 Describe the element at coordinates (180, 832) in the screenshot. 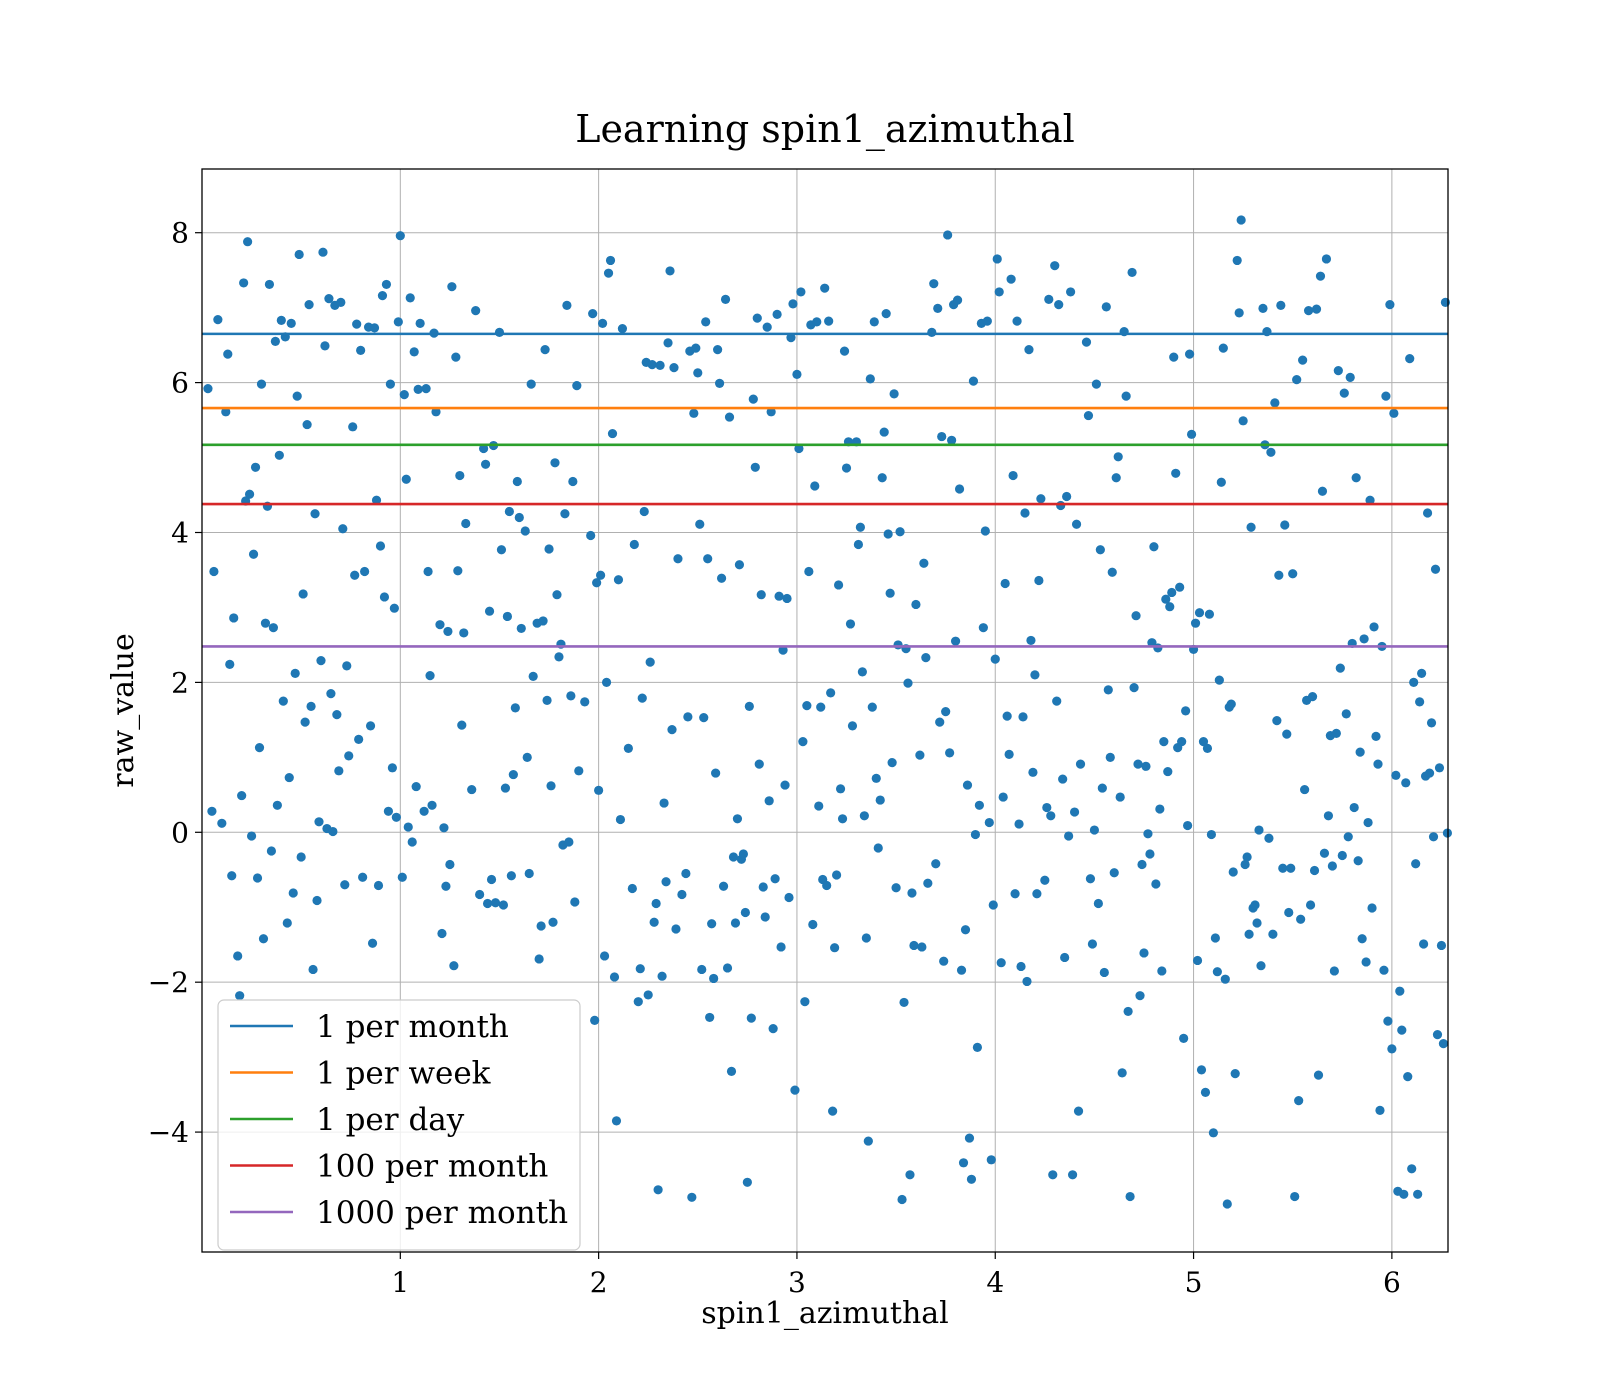

I see `y-tick-label: 0` at that location.